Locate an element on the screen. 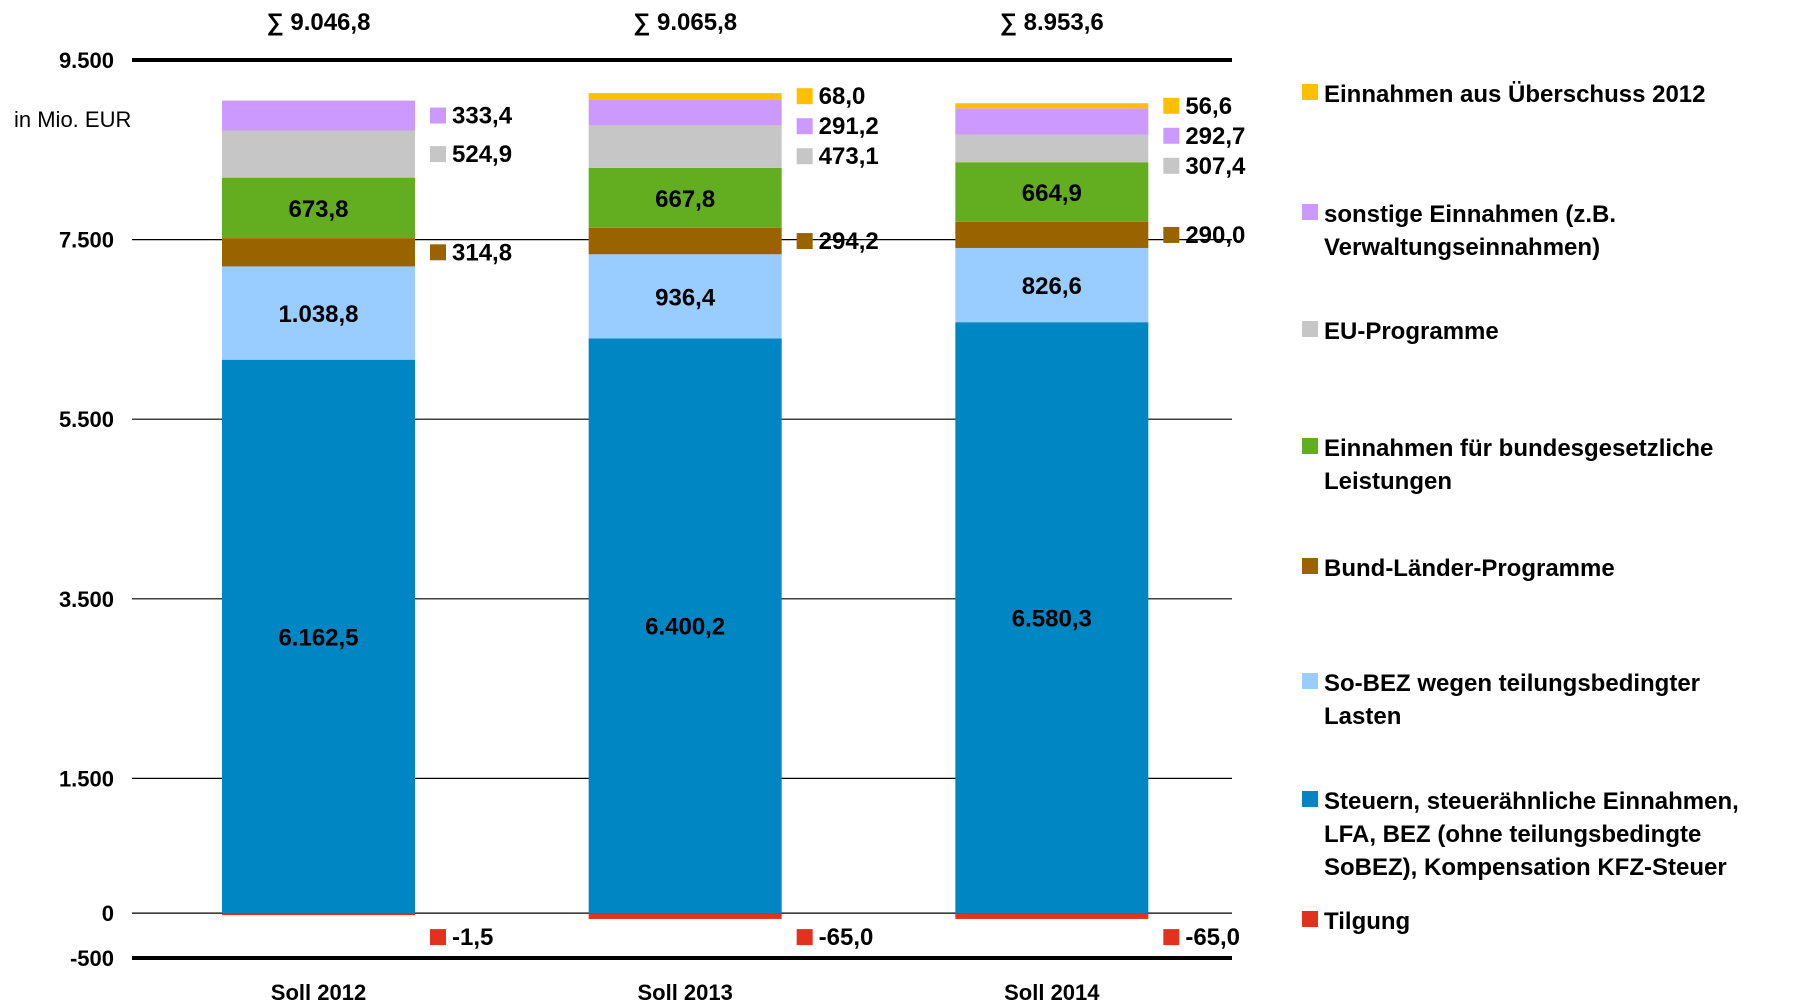  legend-label: Bund-Länder-Programme is located at coordinates (1469, 568).